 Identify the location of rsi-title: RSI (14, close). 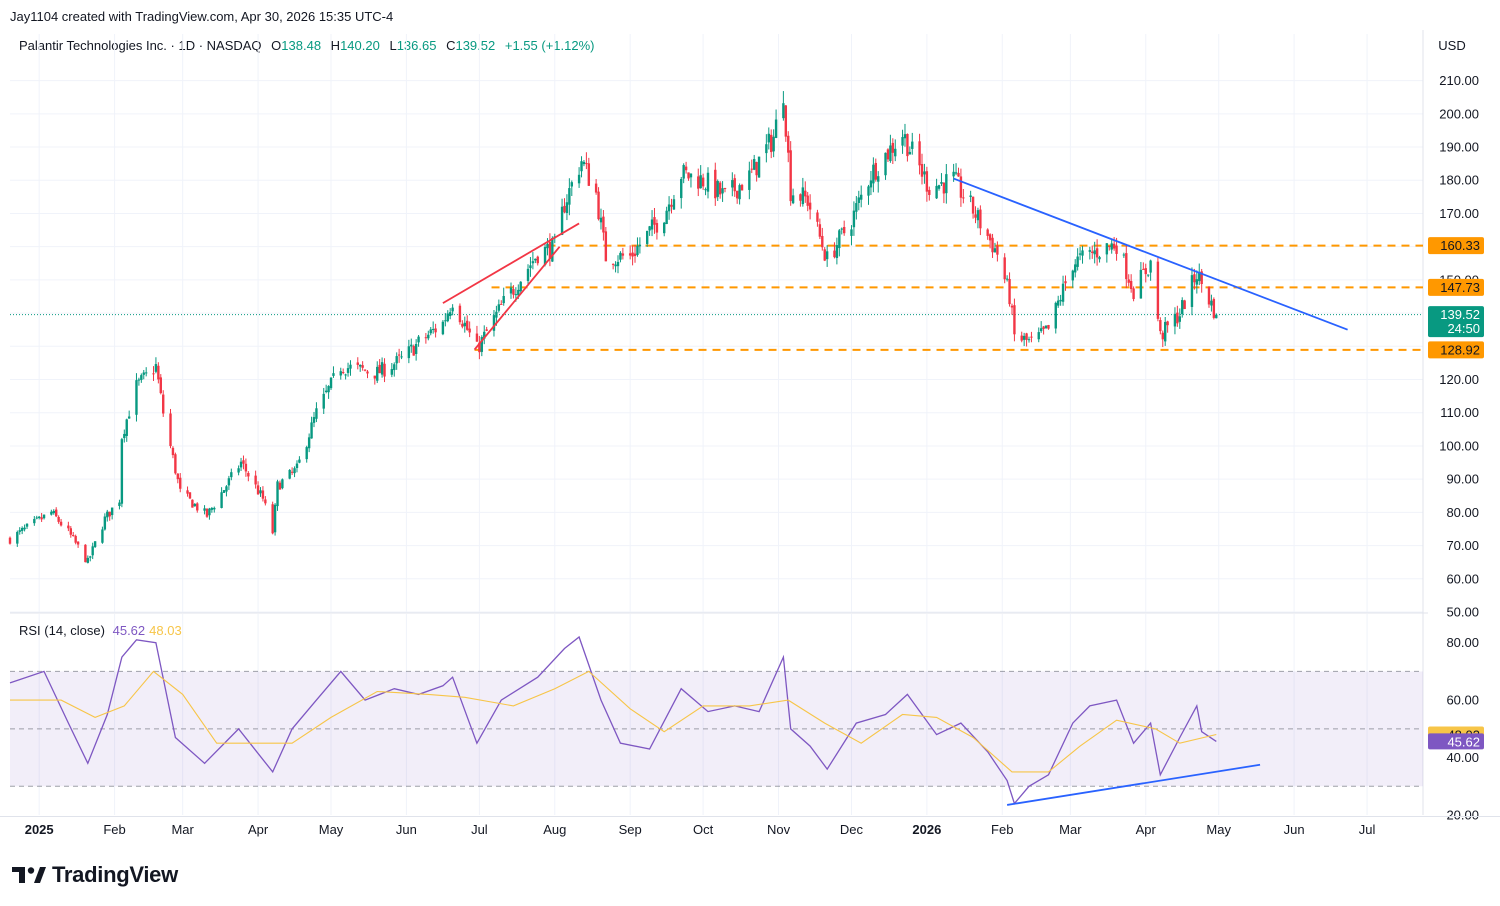
(62, 630).